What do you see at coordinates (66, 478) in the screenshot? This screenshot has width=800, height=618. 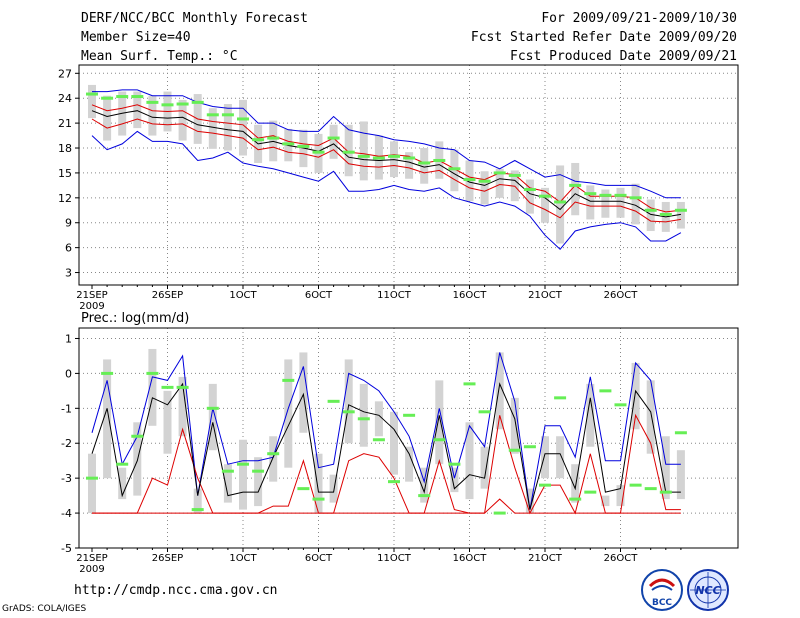 I see `y-tick-label: -3` at bounding box center [66, 478].